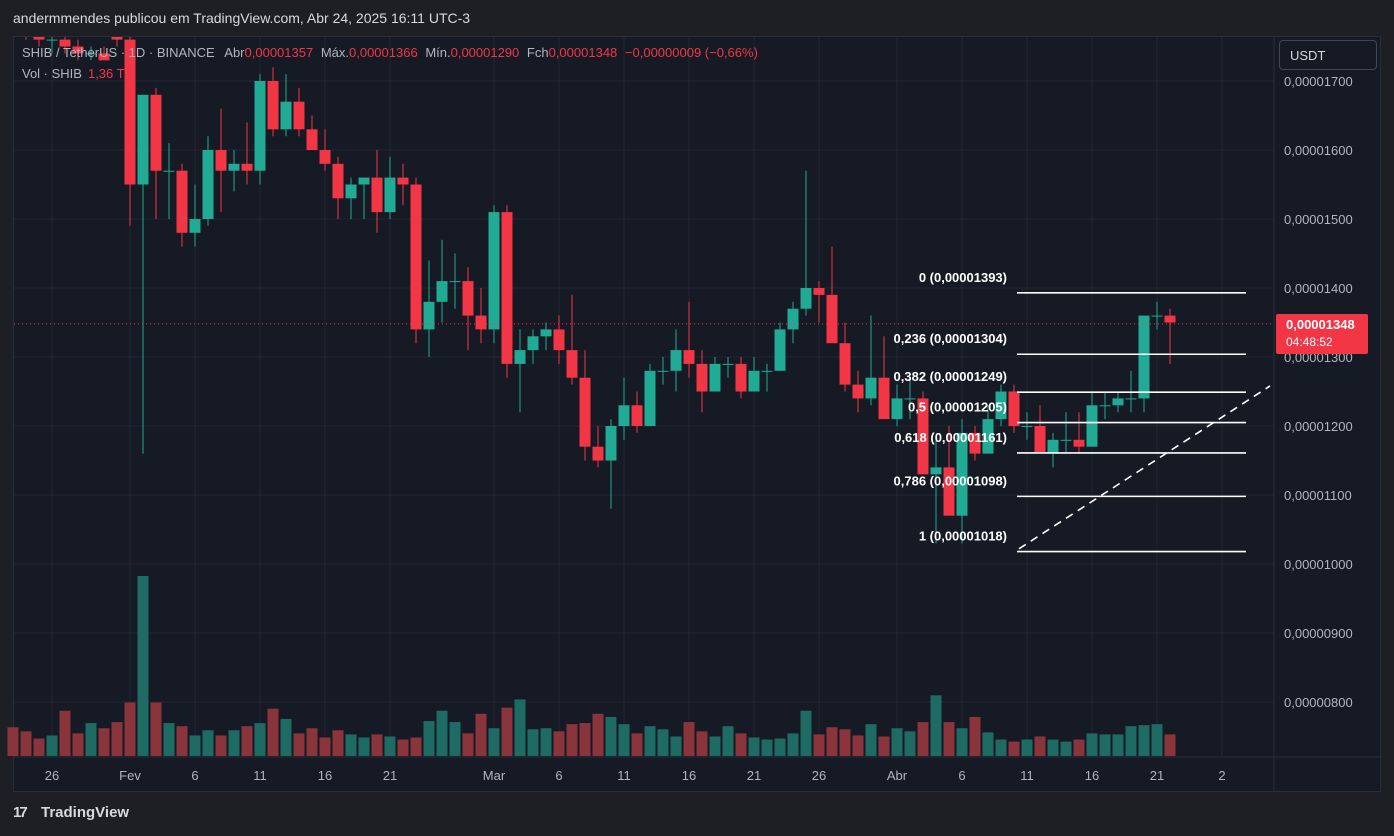  I want to click on y-tick-label: 0,00001600, so click(1318, 150).